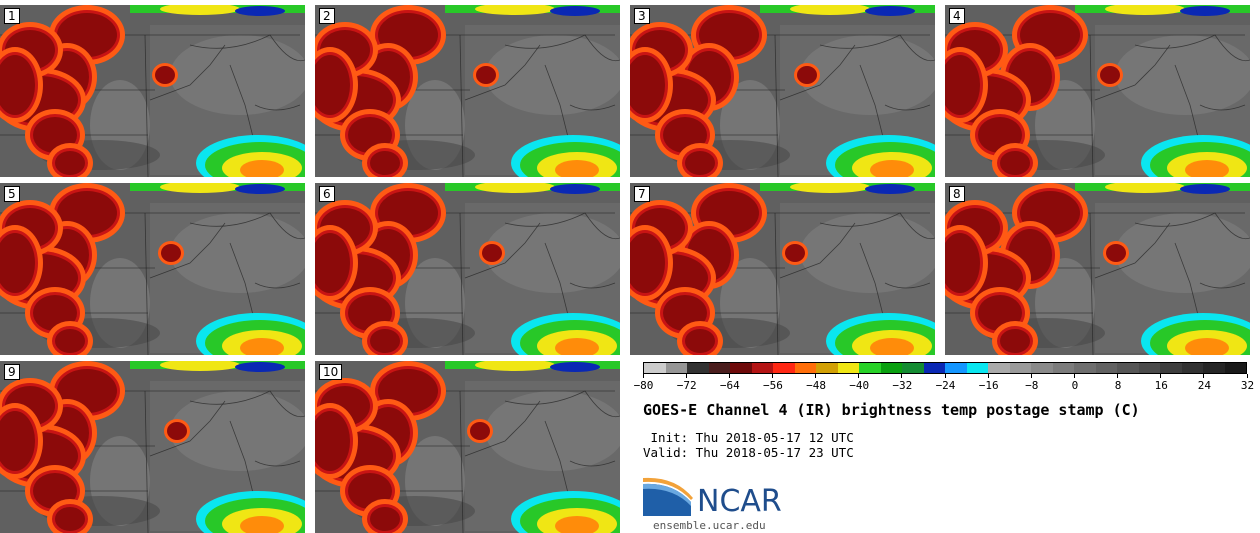  I want to click on colorbar-tick-label: −56, so click(773, 383).